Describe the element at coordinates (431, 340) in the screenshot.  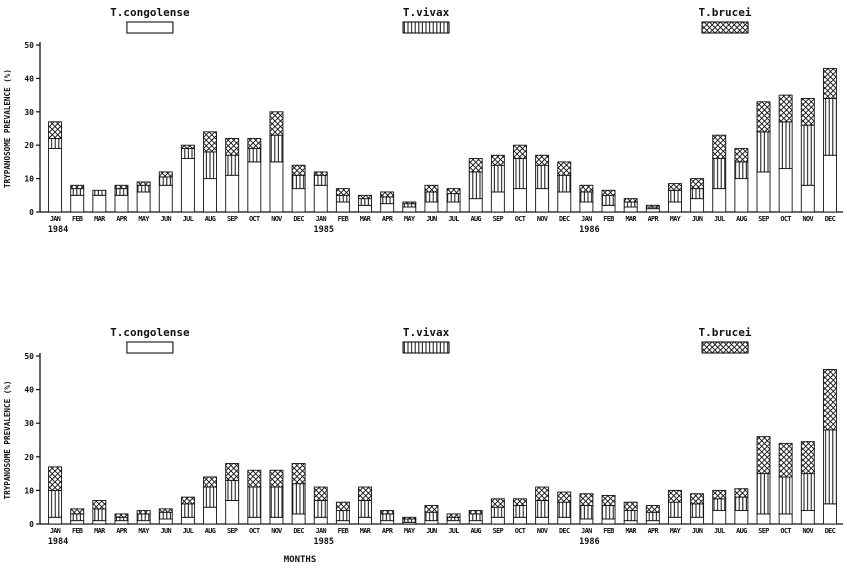
I see `legend: T.congolense T.vivax T.brucei` at that location.